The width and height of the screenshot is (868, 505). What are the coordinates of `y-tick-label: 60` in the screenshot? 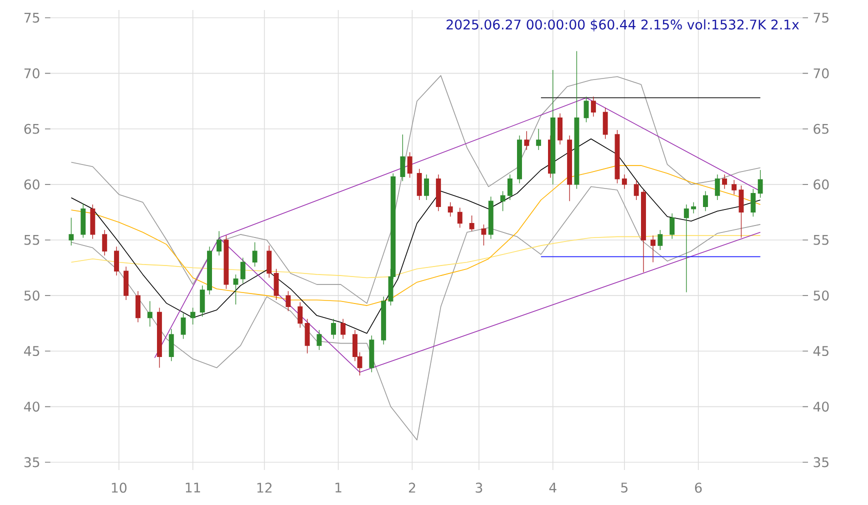 It's located at (32, 184).